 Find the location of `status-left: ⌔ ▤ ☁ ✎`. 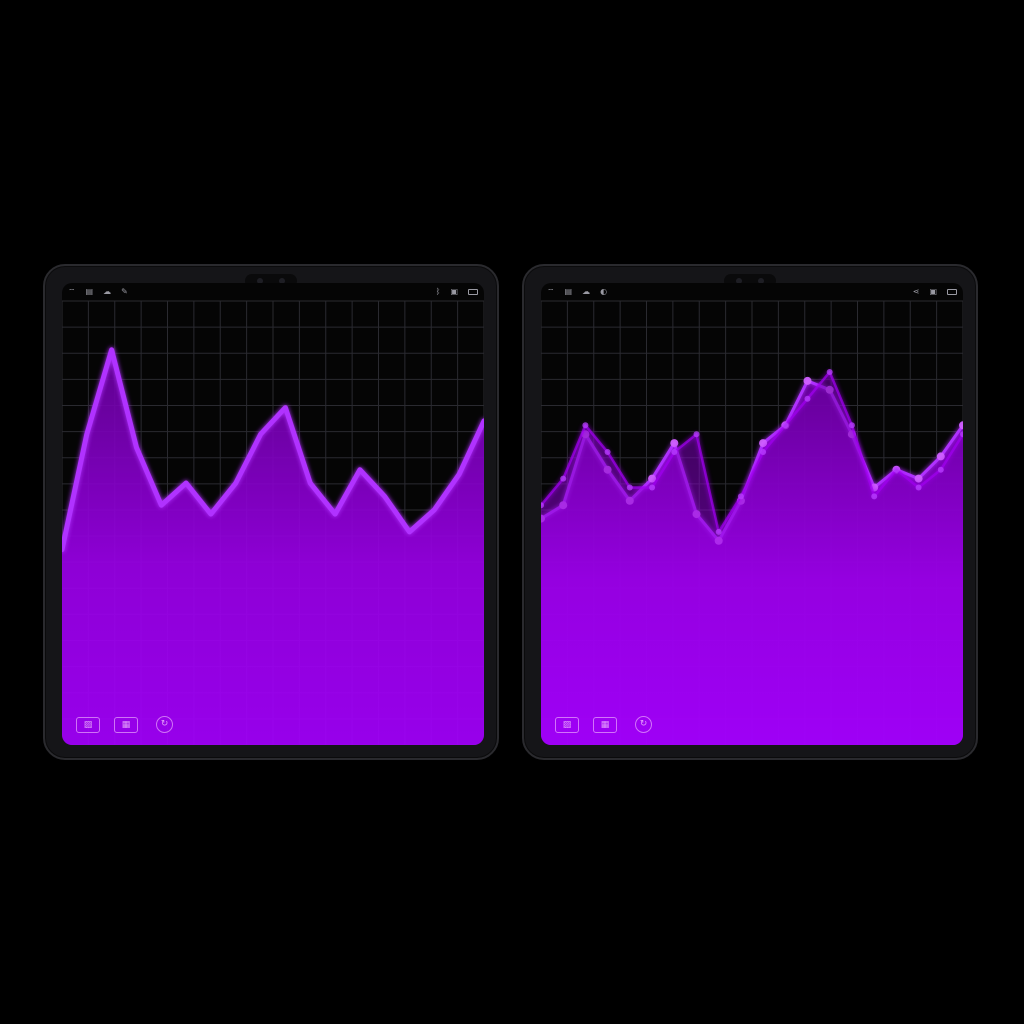

status-left: ⌔ ▤ ☁ ✎ is located at coordinates (98, 292).